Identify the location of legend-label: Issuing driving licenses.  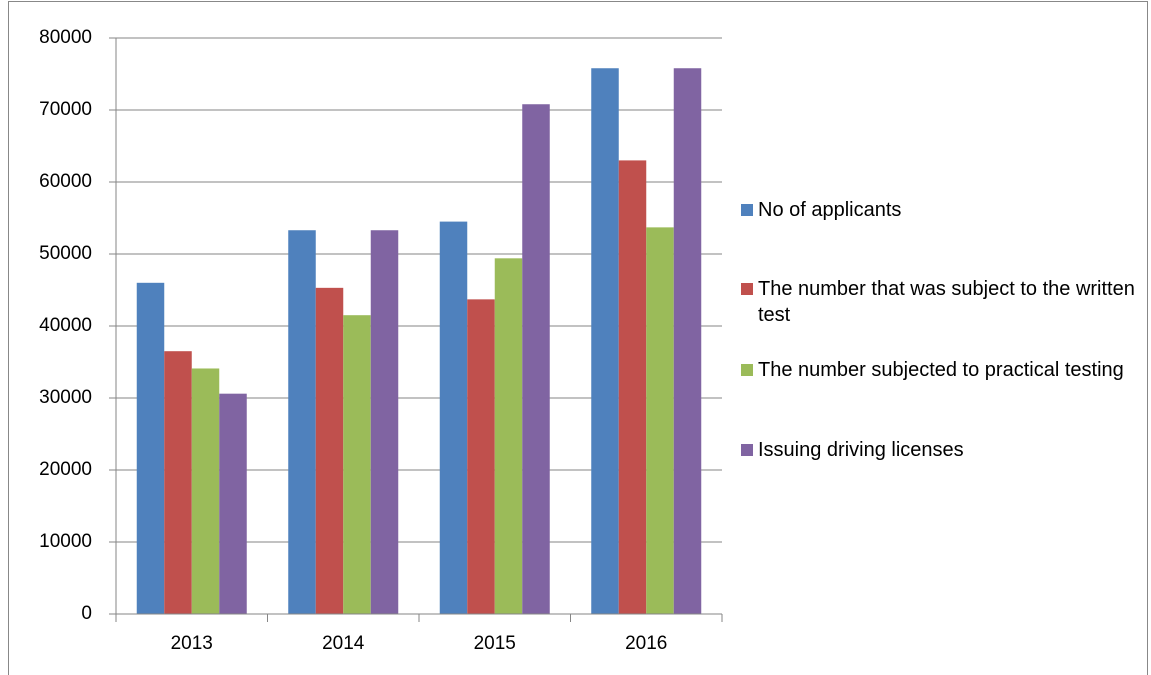
(861, 450).